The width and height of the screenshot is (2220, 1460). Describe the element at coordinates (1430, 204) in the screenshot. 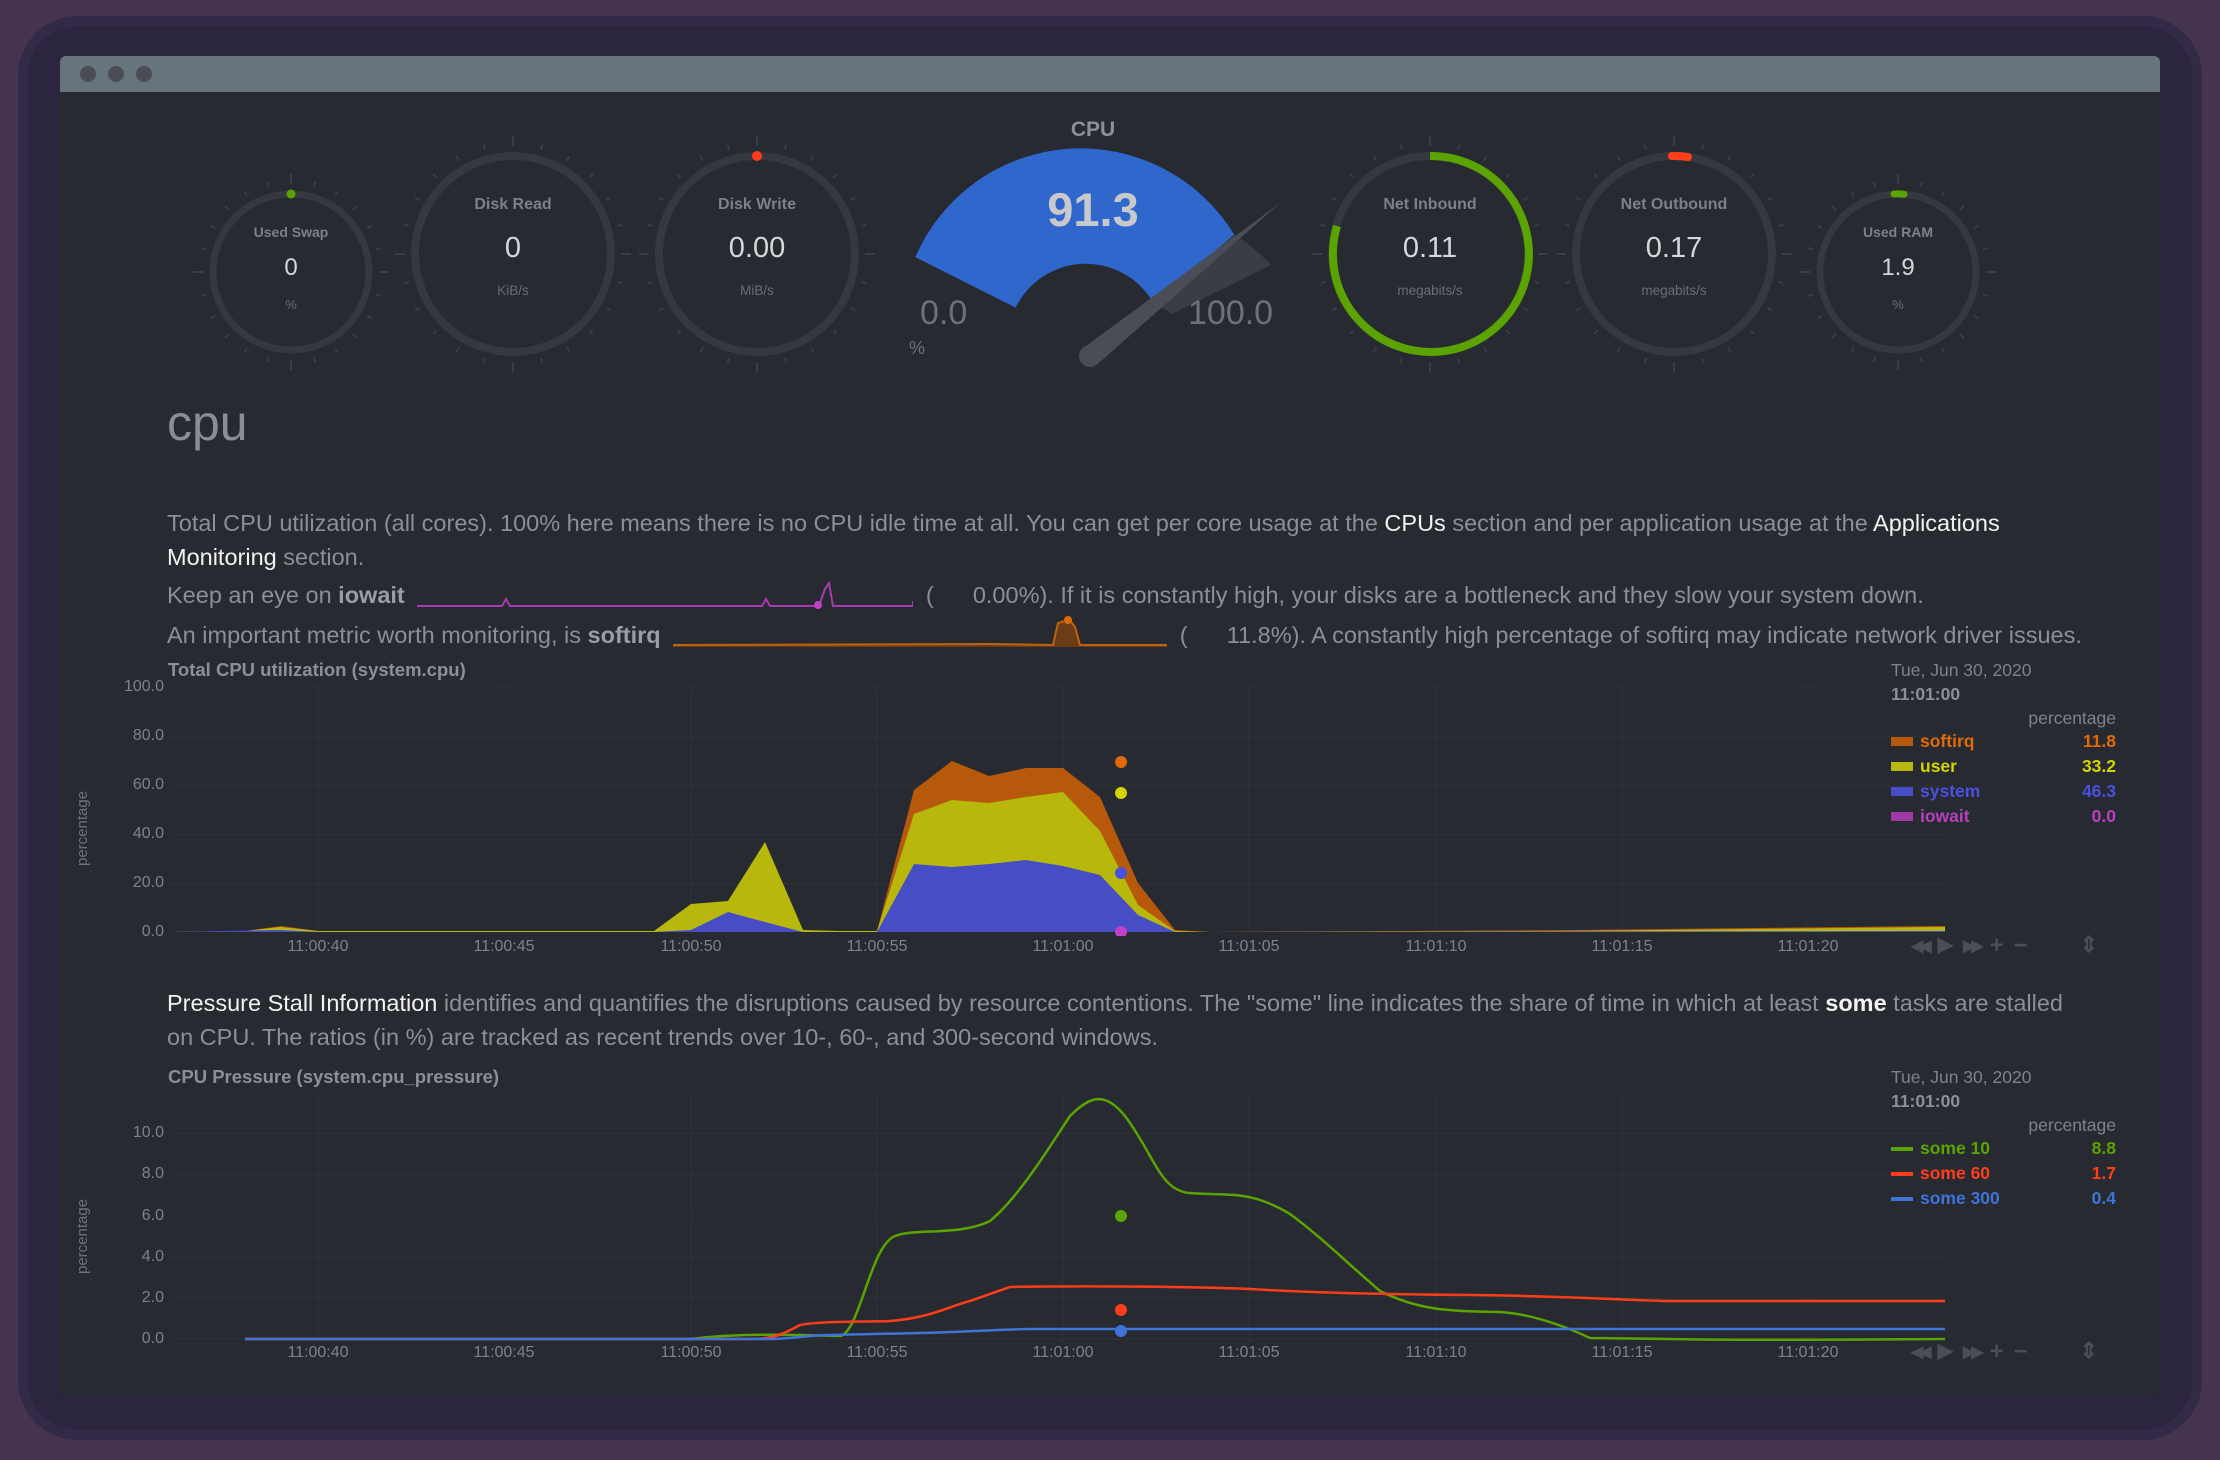

I see `gauge-title: Net Inbound` at that location.